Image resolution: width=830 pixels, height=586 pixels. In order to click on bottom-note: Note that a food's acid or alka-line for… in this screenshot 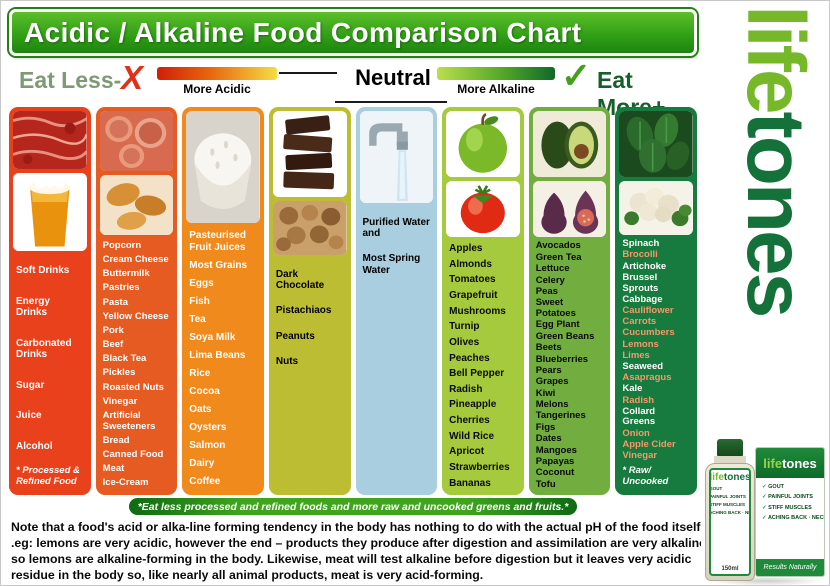, I will do `click(359, 551)`.